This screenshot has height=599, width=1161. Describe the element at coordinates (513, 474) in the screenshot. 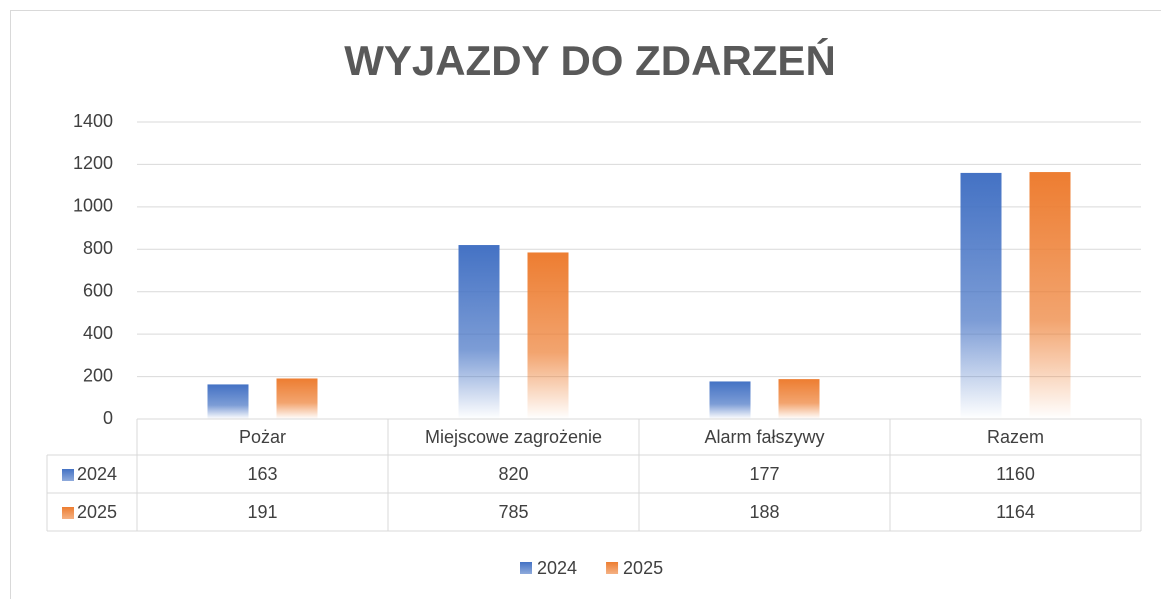

I see `table-cell: 820` at that location.